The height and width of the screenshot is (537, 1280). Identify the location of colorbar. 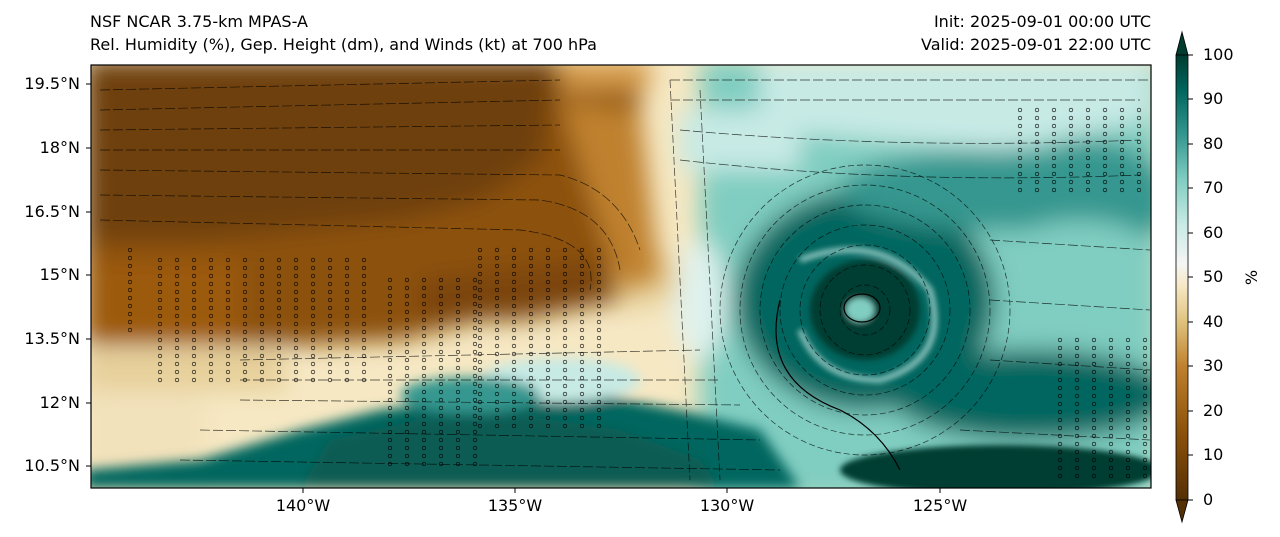
(1184, 277).